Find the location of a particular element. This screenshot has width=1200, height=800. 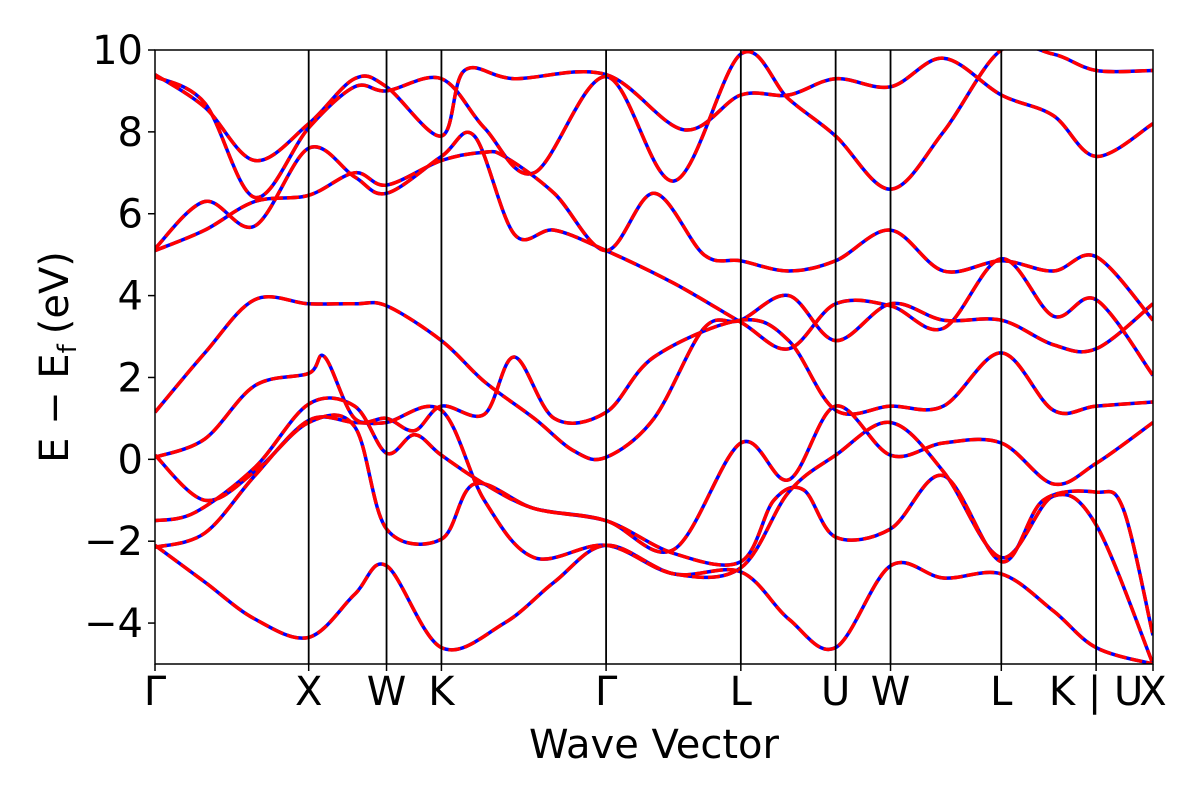

y-axis-label-unit: (eV) is located at coordinates (55, 292).